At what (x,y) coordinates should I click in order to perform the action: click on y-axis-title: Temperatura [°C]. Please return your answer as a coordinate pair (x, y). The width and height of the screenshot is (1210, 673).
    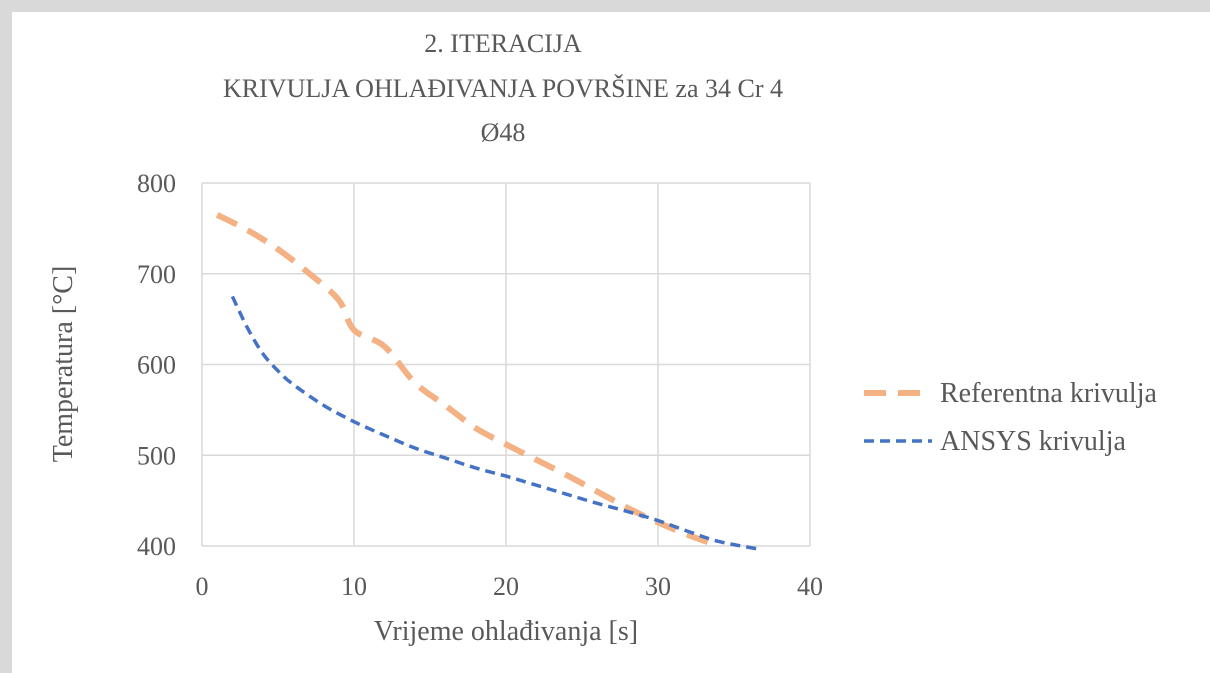
    Looking at the image, I should click on (63, 364).